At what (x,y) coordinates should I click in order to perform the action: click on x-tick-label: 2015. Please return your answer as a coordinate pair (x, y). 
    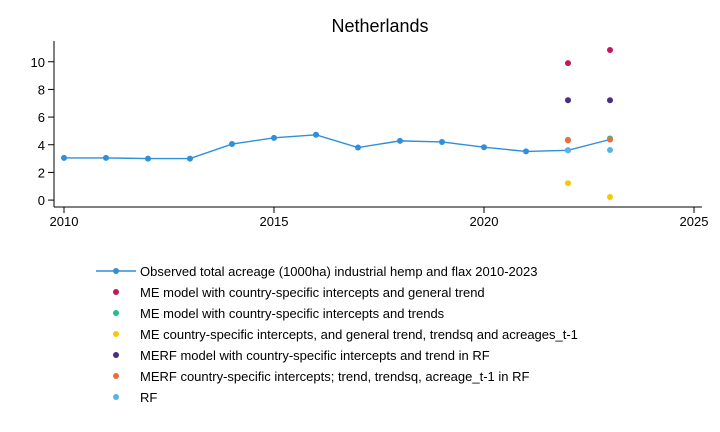
    Looking at the image, I should click on (274, 221).